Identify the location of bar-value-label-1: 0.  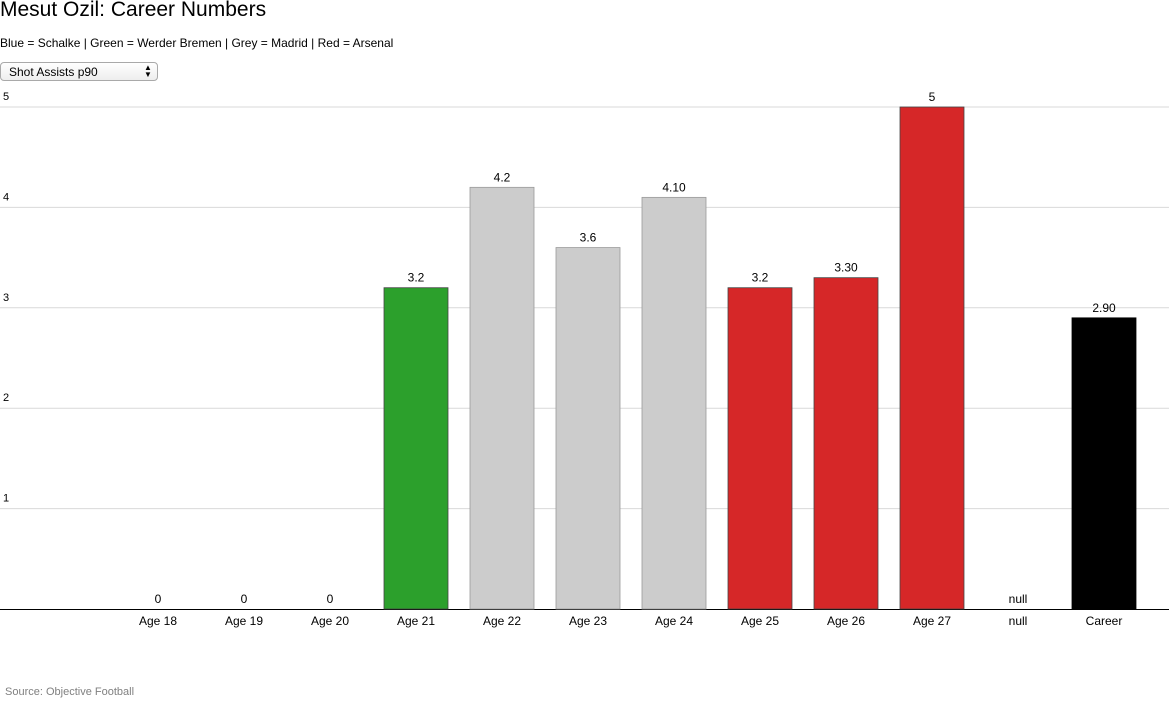
(244, 599).